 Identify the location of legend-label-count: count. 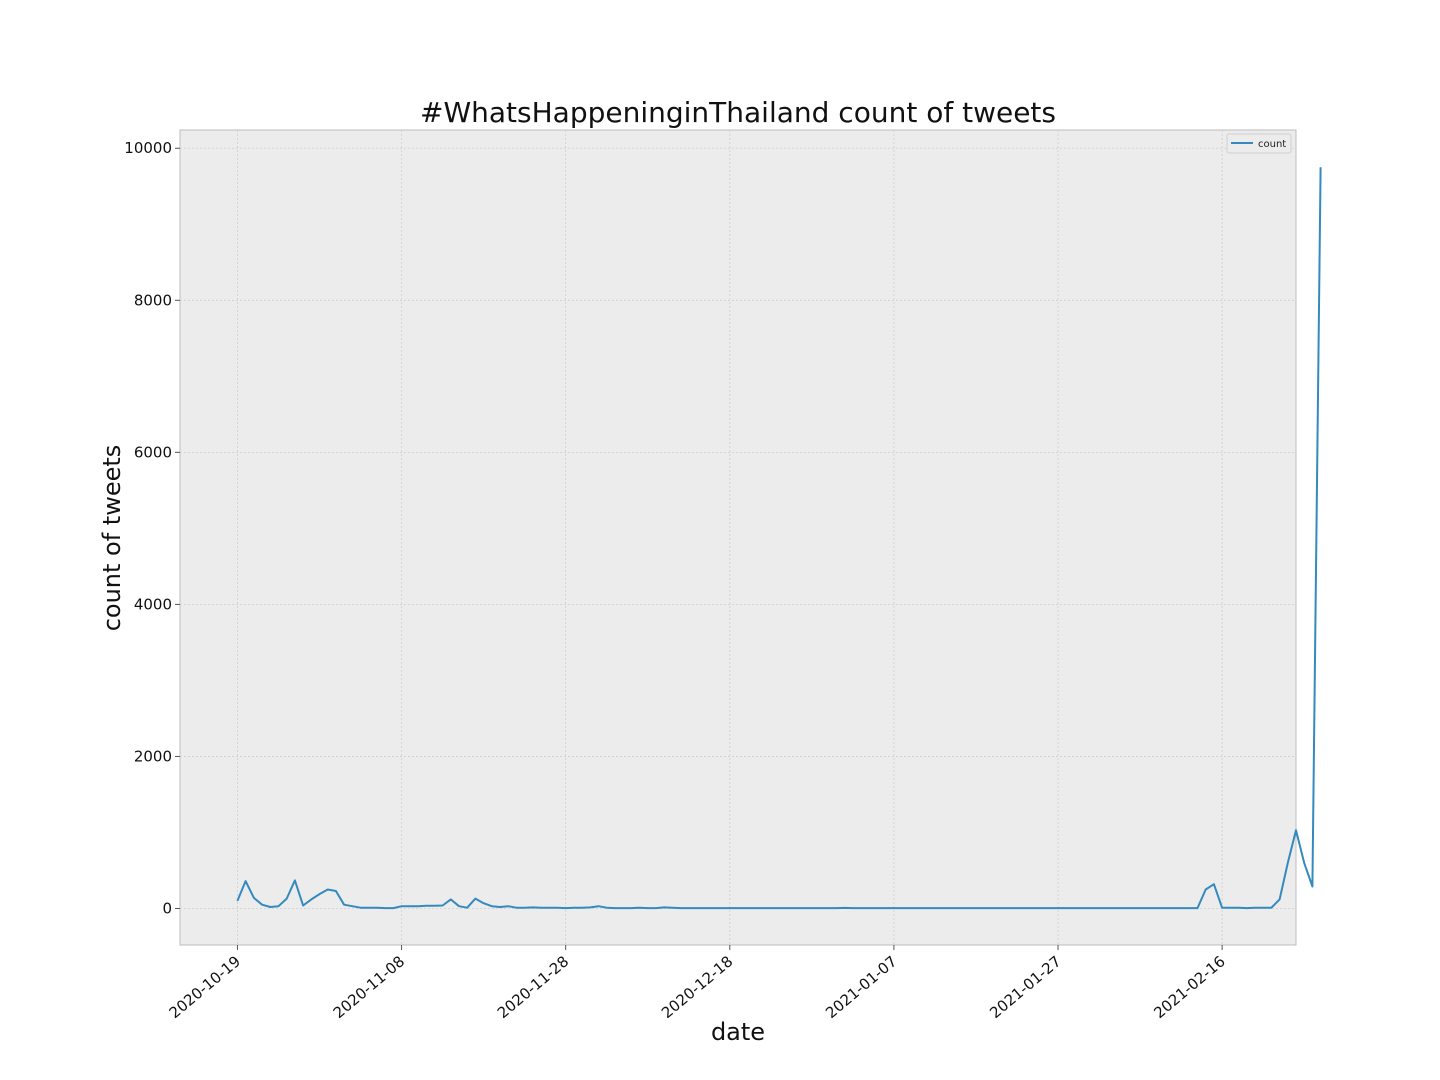
(1272, 144).